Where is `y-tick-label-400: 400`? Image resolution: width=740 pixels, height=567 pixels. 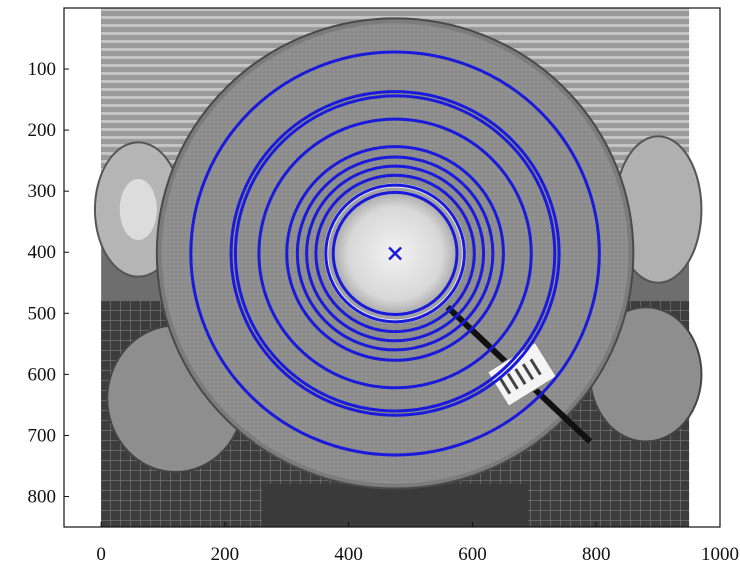 y-tick-label-400: 400 is located at coordinates (42, 252).